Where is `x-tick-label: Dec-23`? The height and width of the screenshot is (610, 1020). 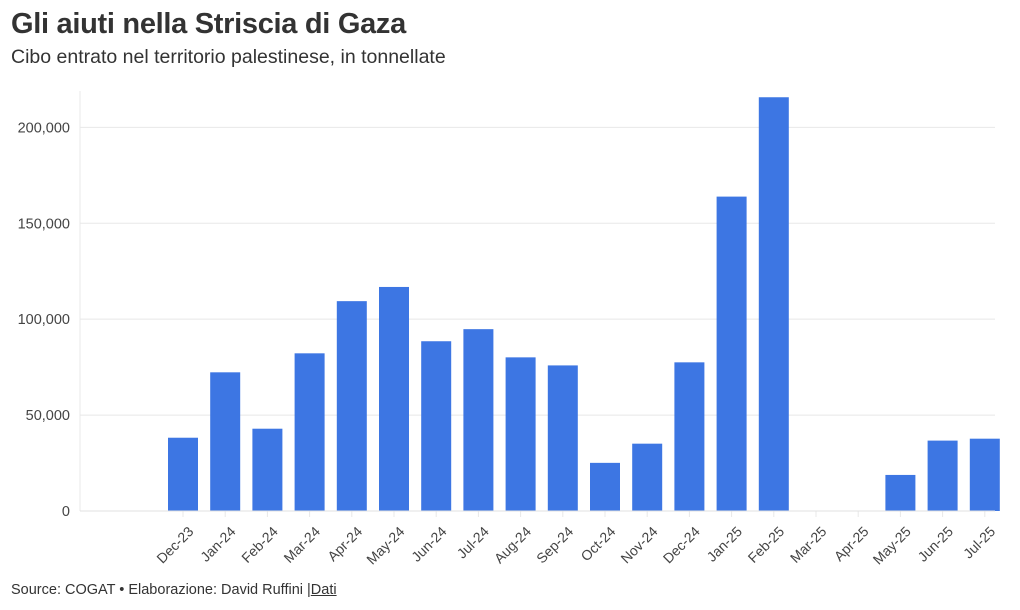
x-tick-label: Dec-23 is located at coordinates (174, 544).